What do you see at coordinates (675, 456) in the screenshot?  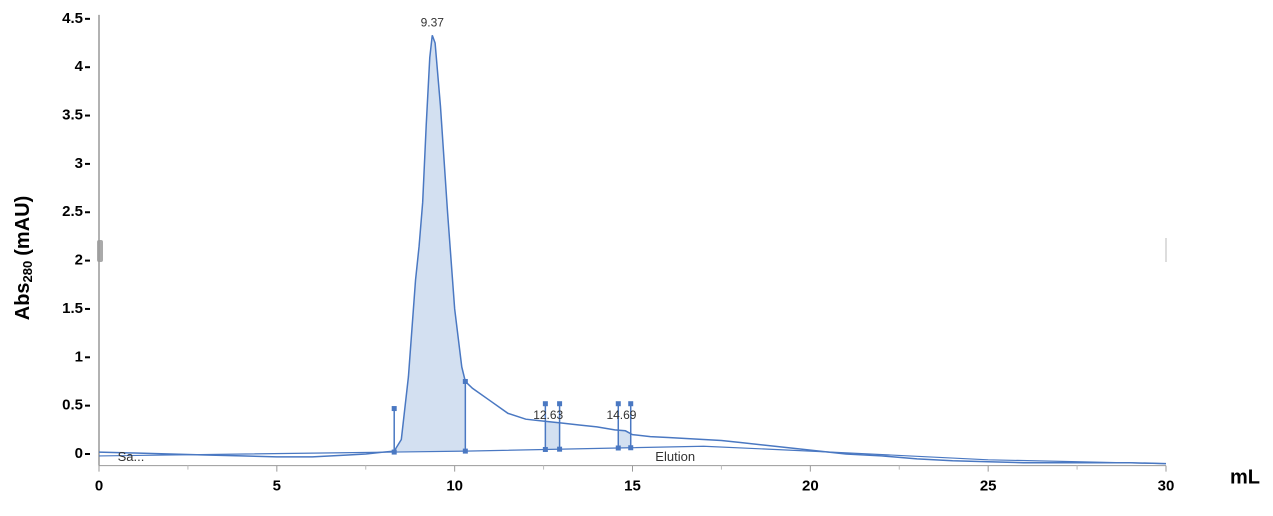 I see `phase-label: Elution` at bounding box center [675, 456].